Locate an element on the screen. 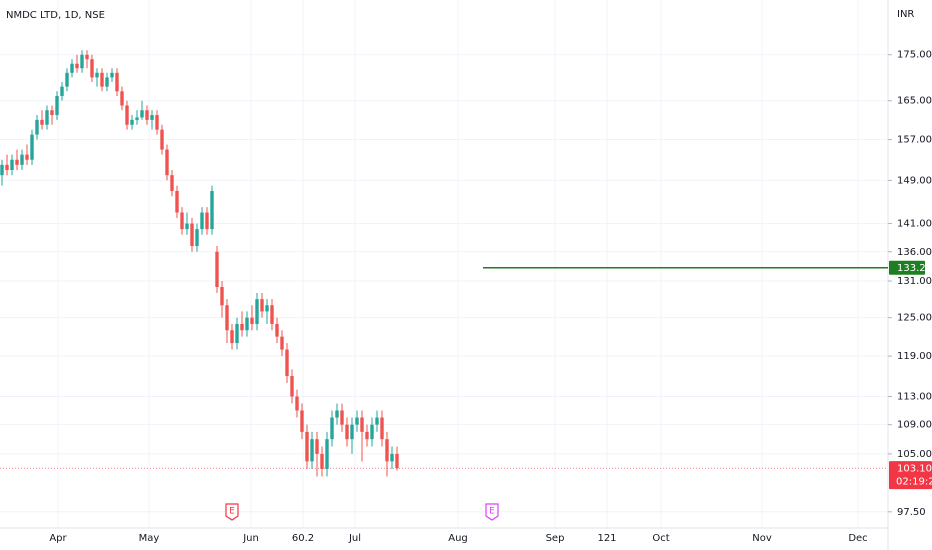 The image size is (932, 550). event-label: E is located at coordinates (492, 512).